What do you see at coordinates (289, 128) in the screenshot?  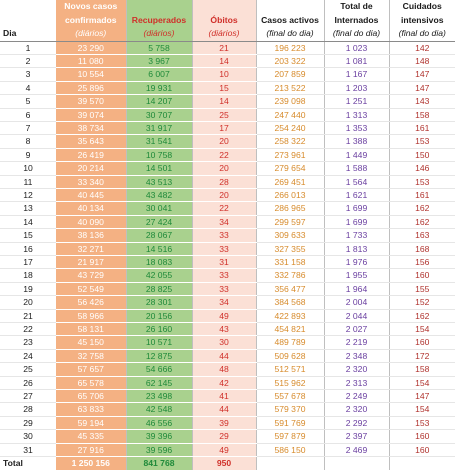 I see `cell-active: 254 240` at bounding box center [289, 128].